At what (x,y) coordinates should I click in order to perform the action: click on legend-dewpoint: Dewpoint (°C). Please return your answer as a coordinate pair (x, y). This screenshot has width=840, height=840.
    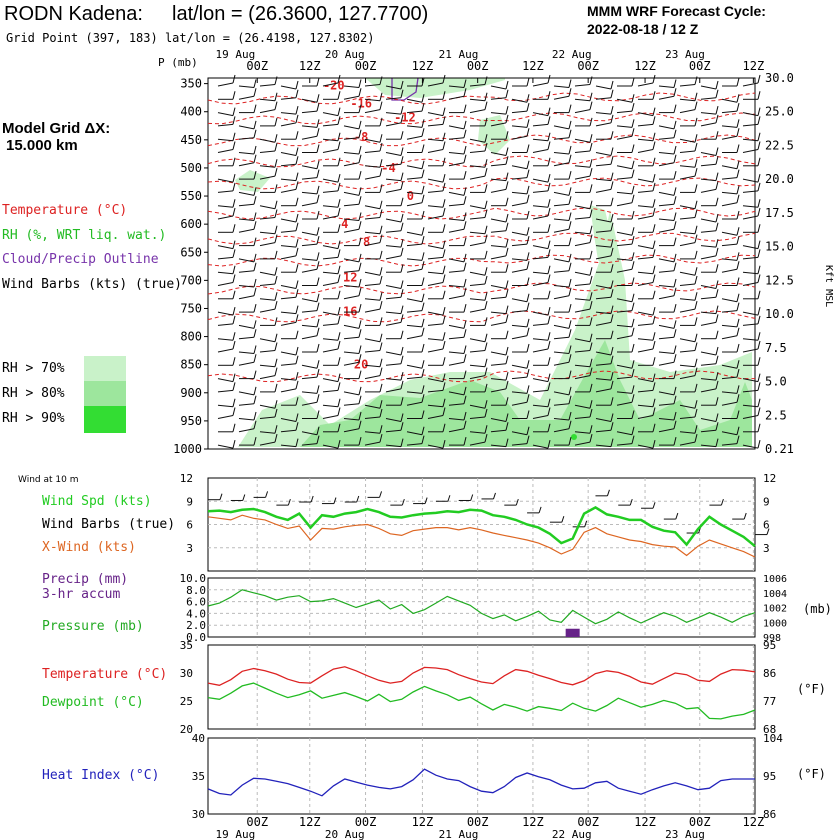
    Looking at the image, I should click on (93, 702).